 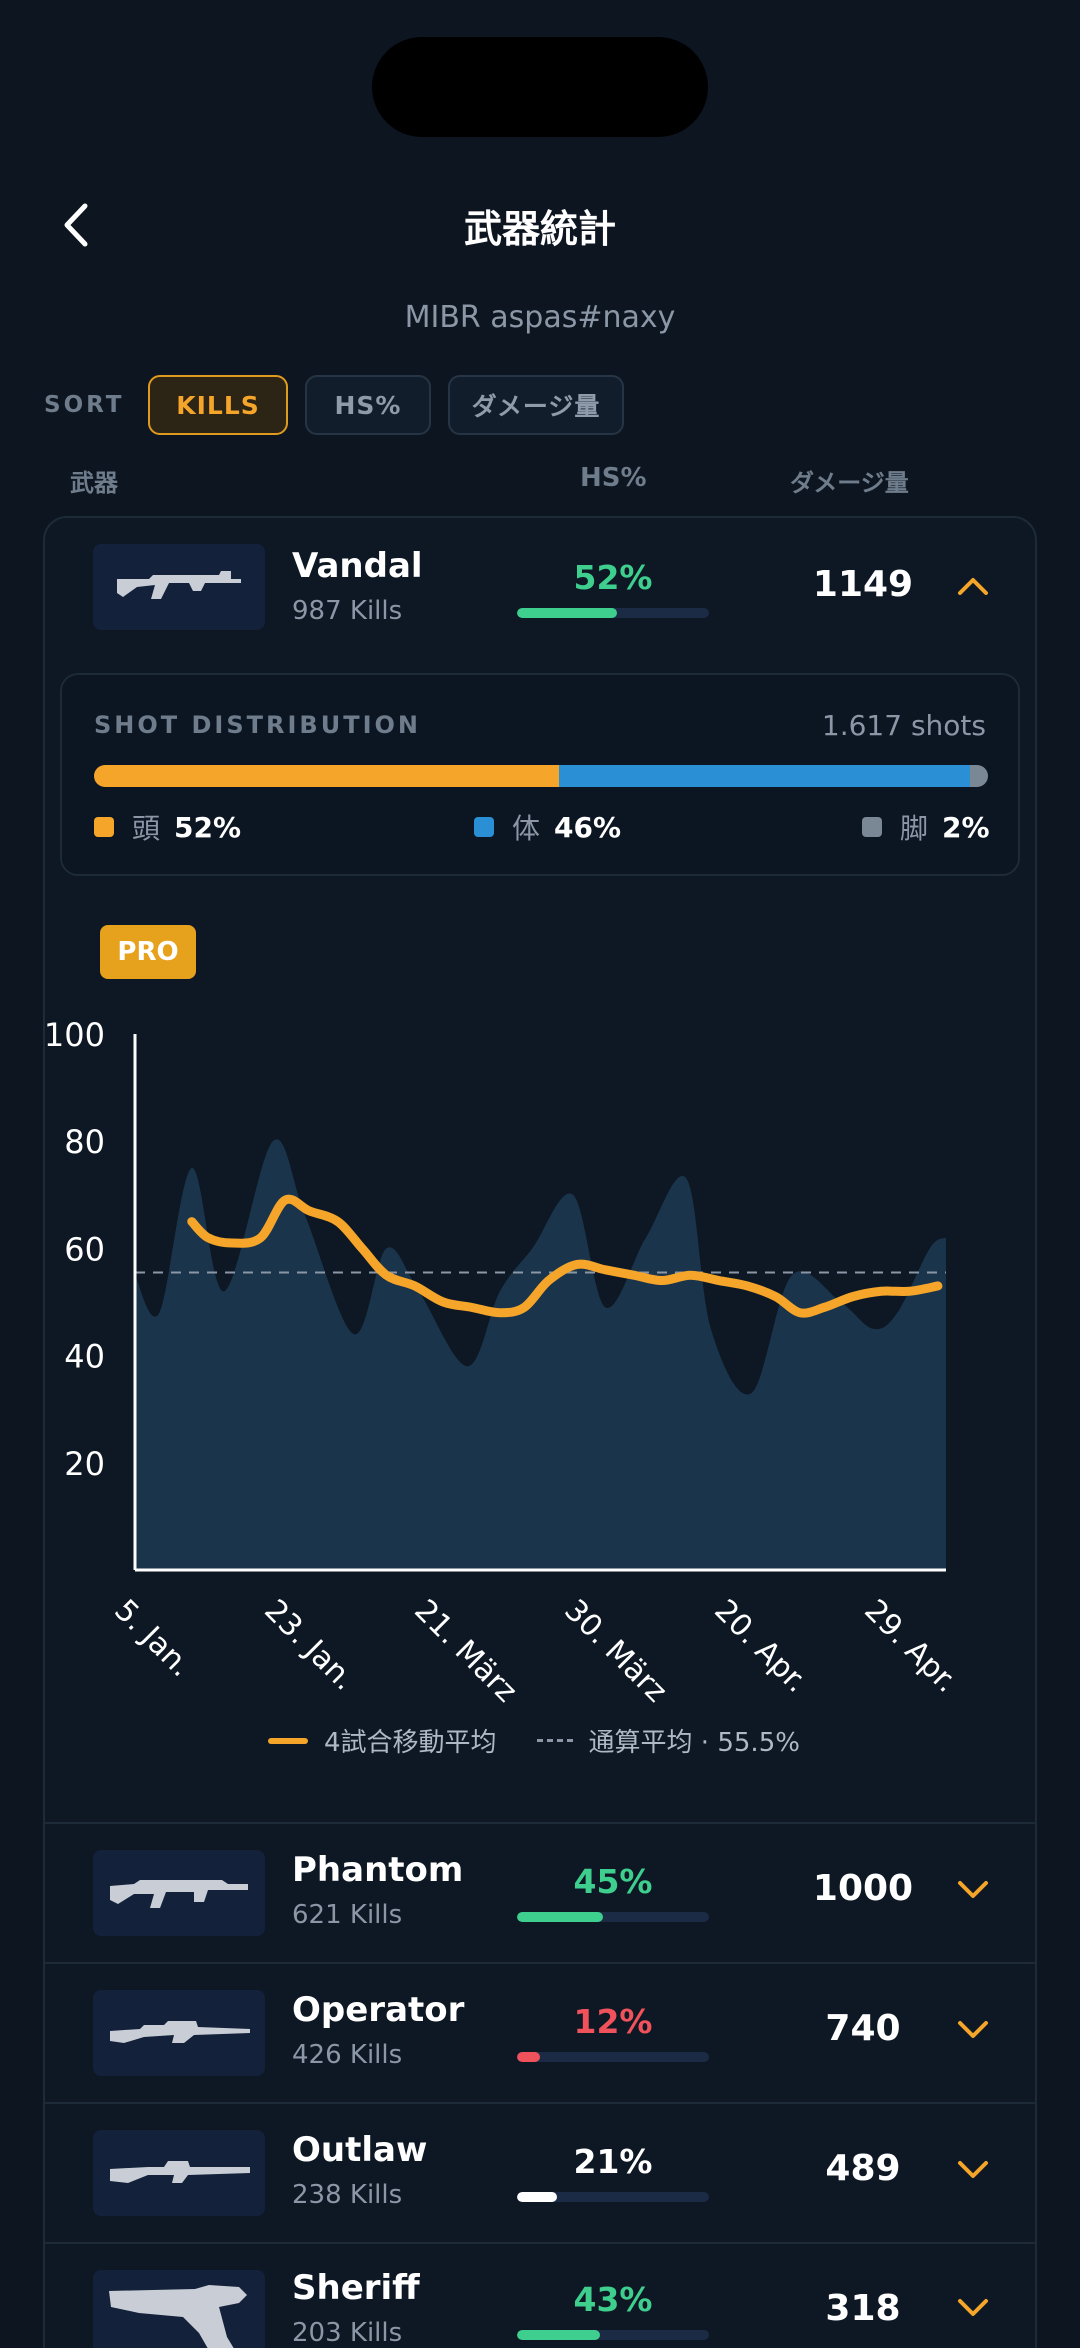 I want to click on weapon-kills: 238 Kills, so click(x=347, y=2195).